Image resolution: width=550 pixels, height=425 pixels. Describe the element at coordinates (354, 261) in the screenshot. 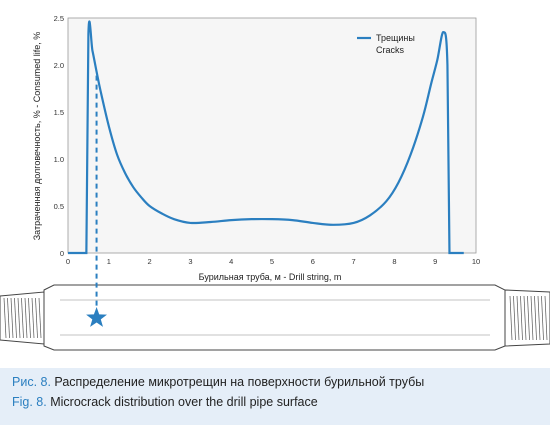

I see `x-tick-label: 7` at that location.